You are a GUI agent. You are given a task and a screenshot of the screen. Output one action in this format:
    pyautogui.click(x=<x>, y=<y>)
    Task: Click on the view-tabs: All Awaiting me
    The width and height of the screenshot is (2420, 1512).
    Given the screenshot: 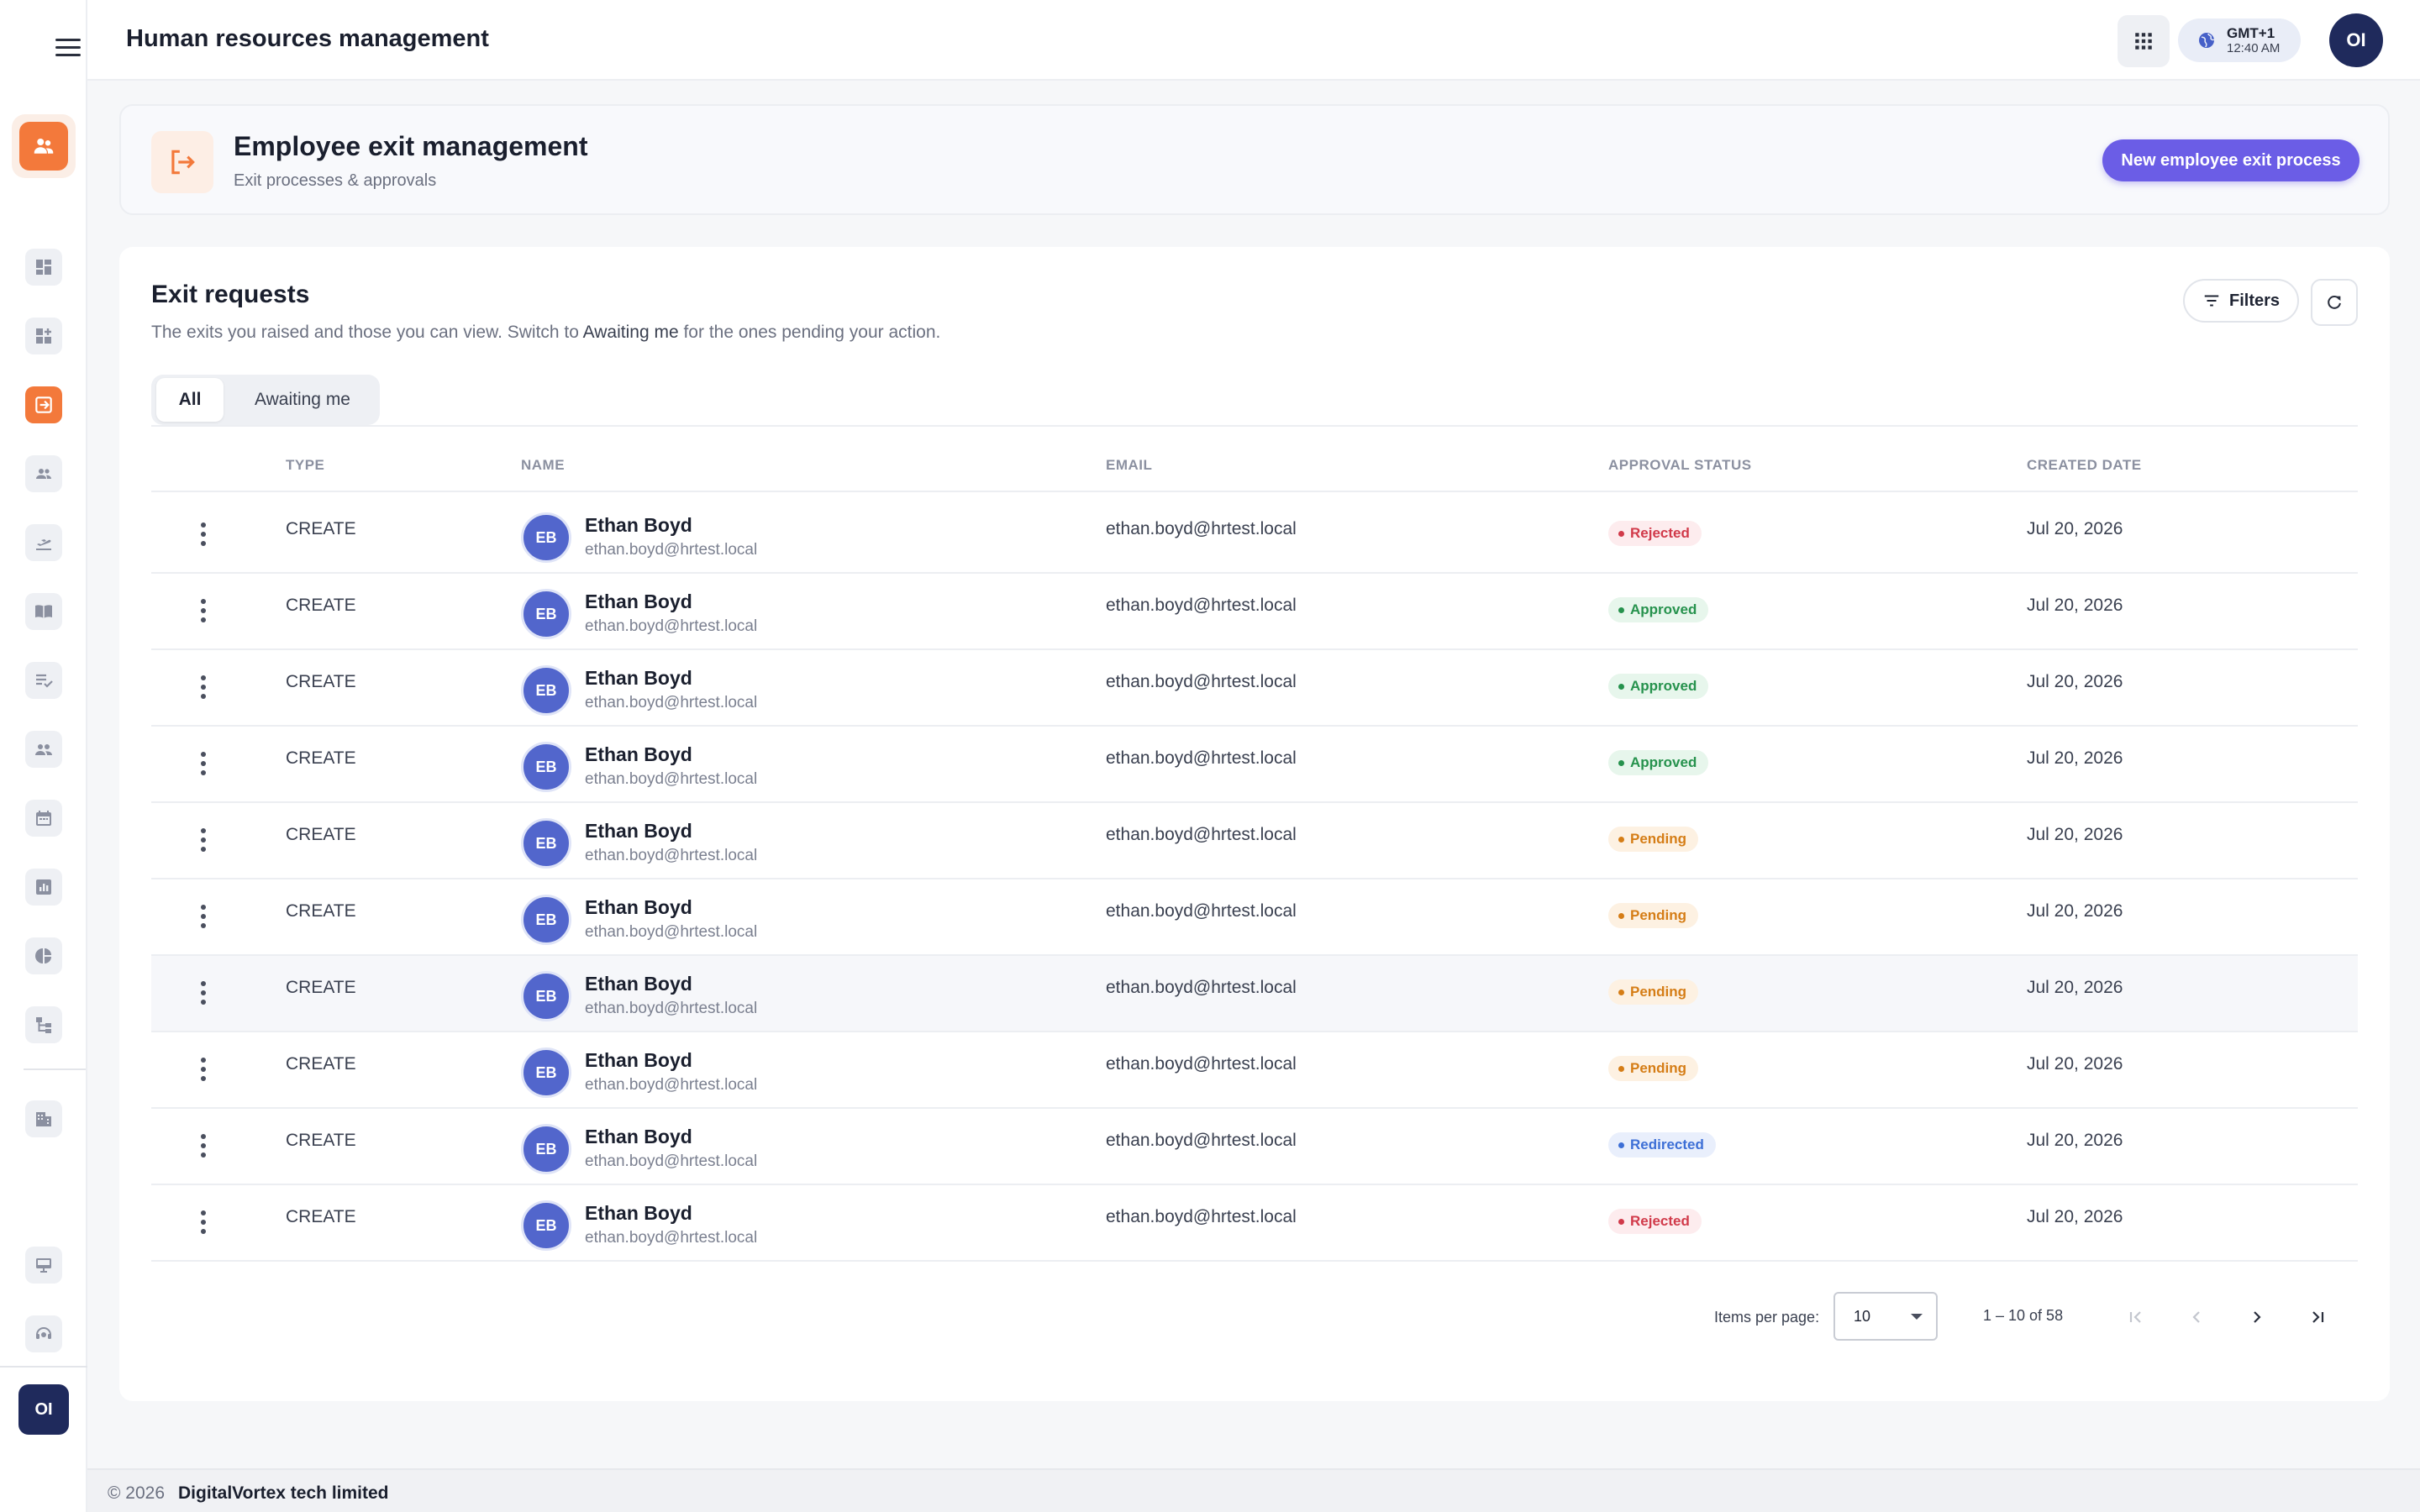 What is the action you would take?
    pyautogui.click(x=265, y=400)
    